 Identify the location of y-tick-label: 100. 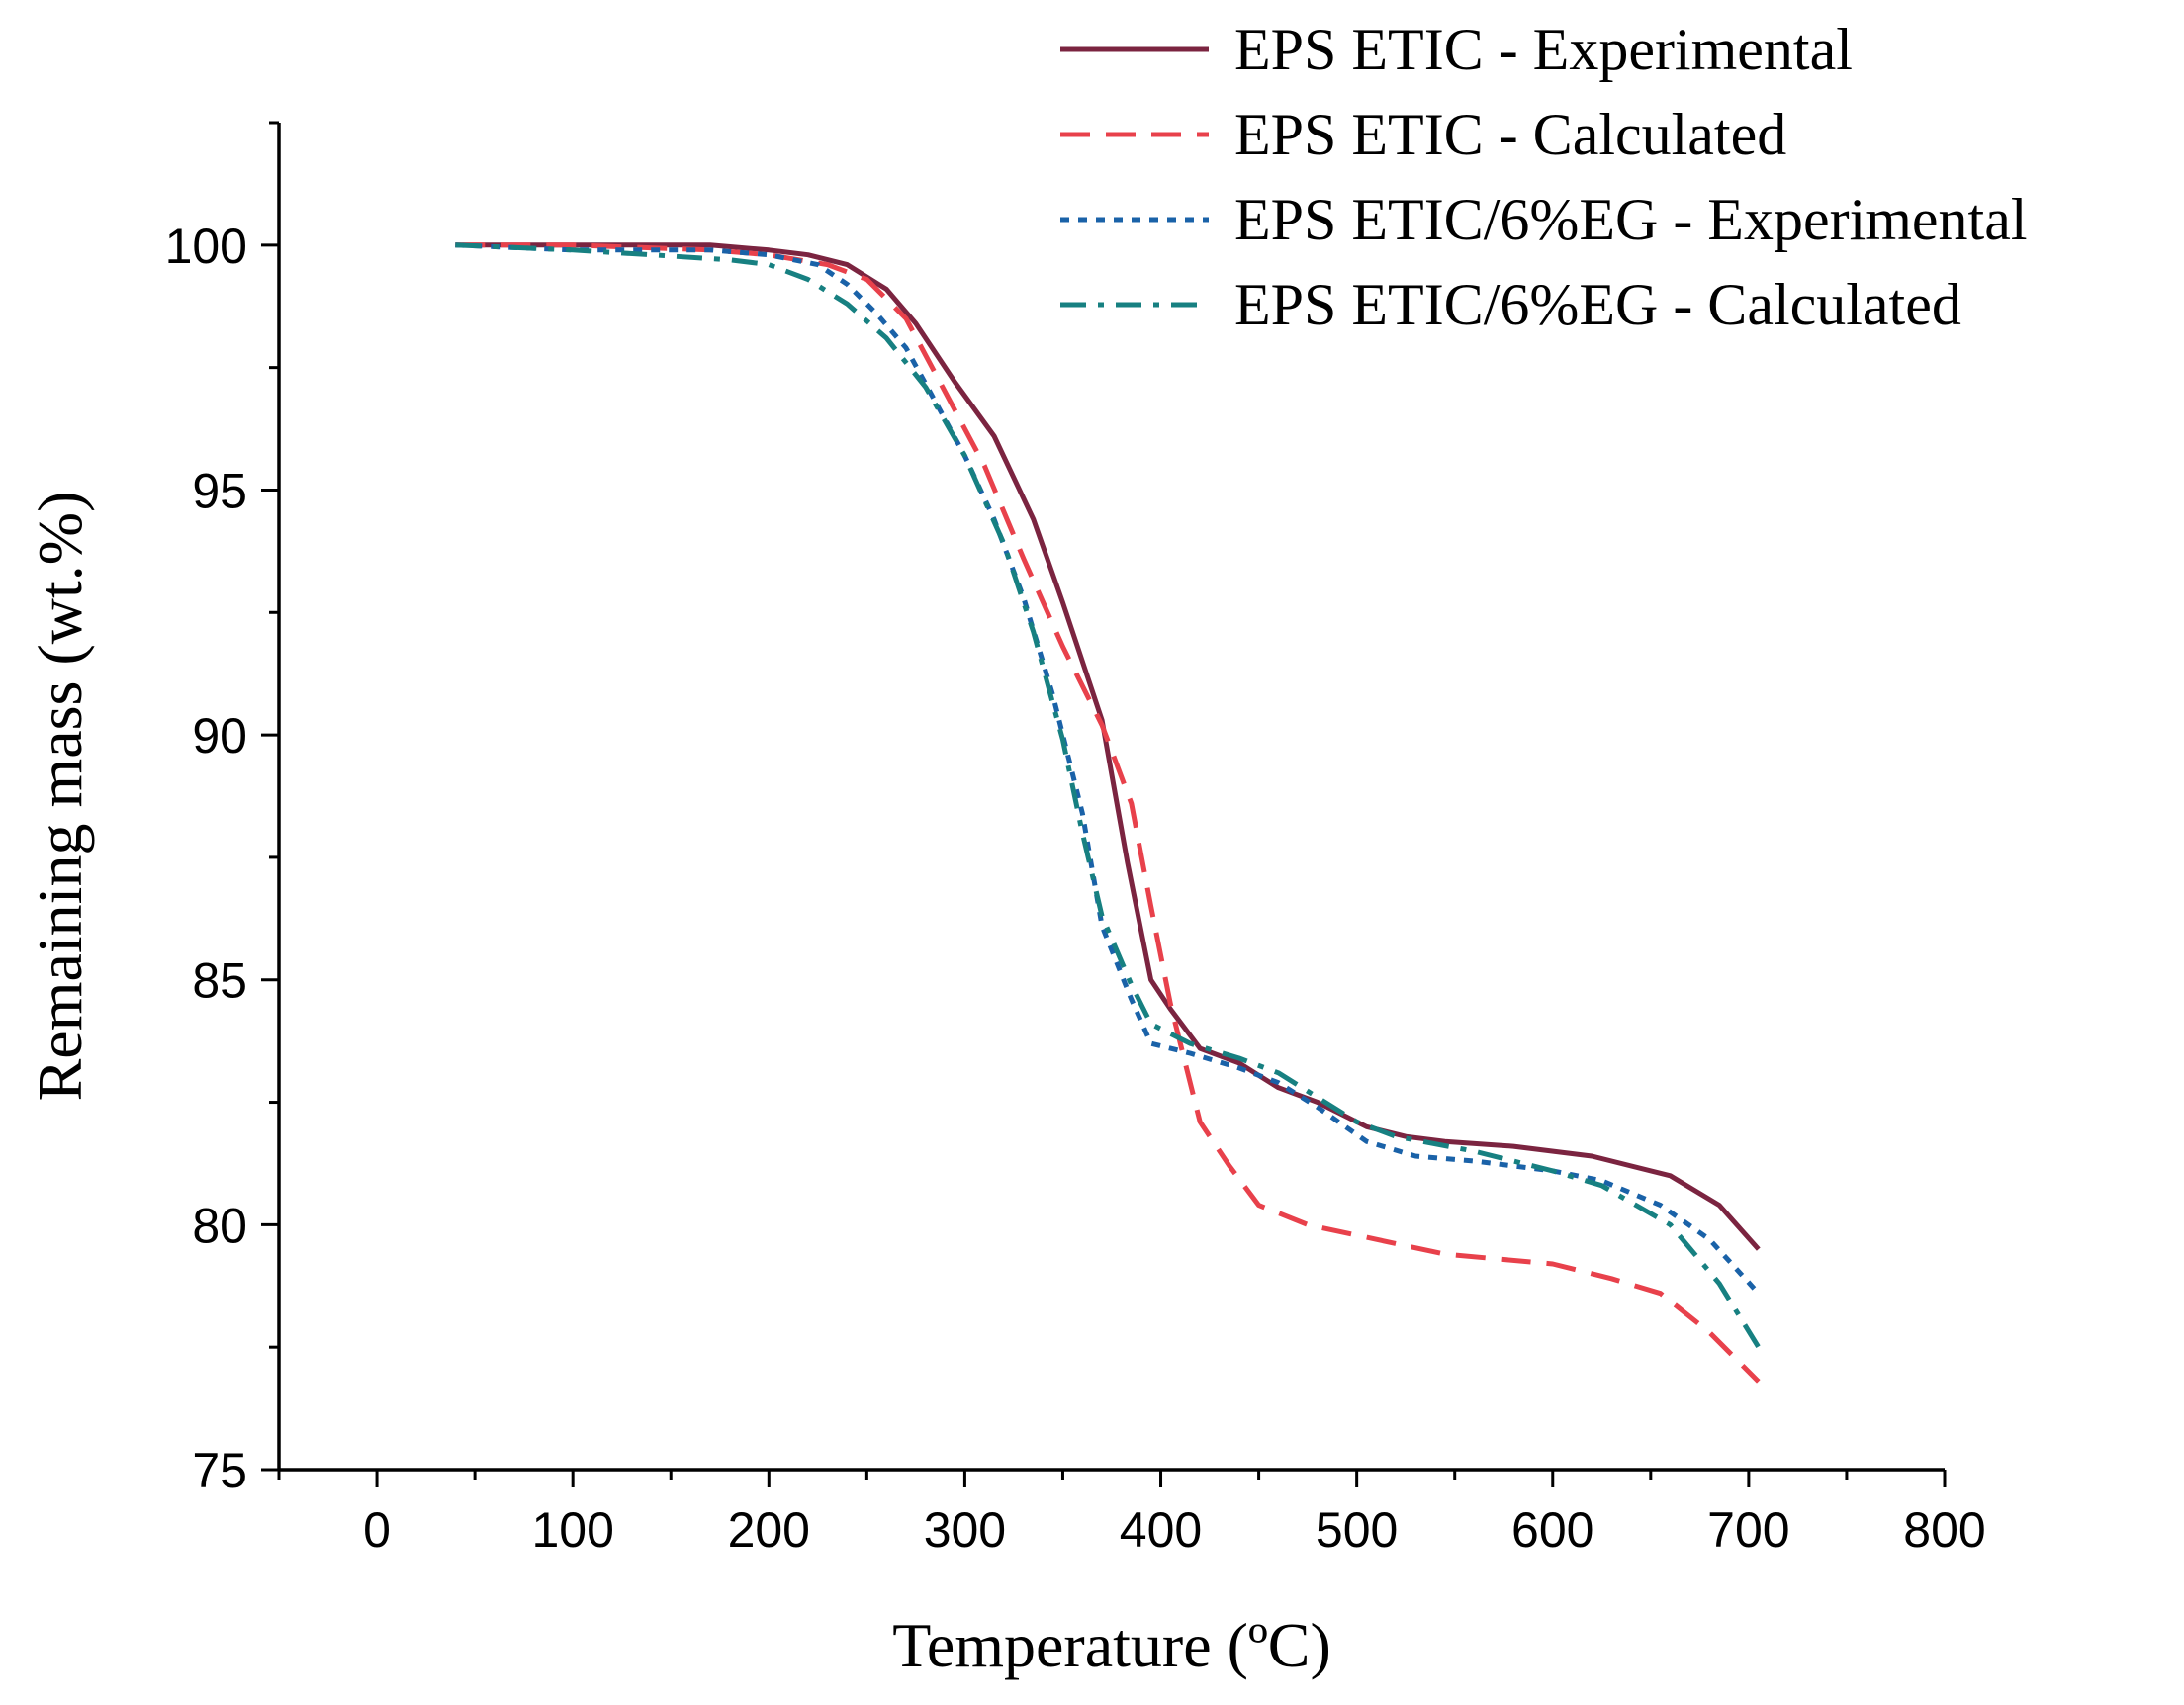
(206, 247).